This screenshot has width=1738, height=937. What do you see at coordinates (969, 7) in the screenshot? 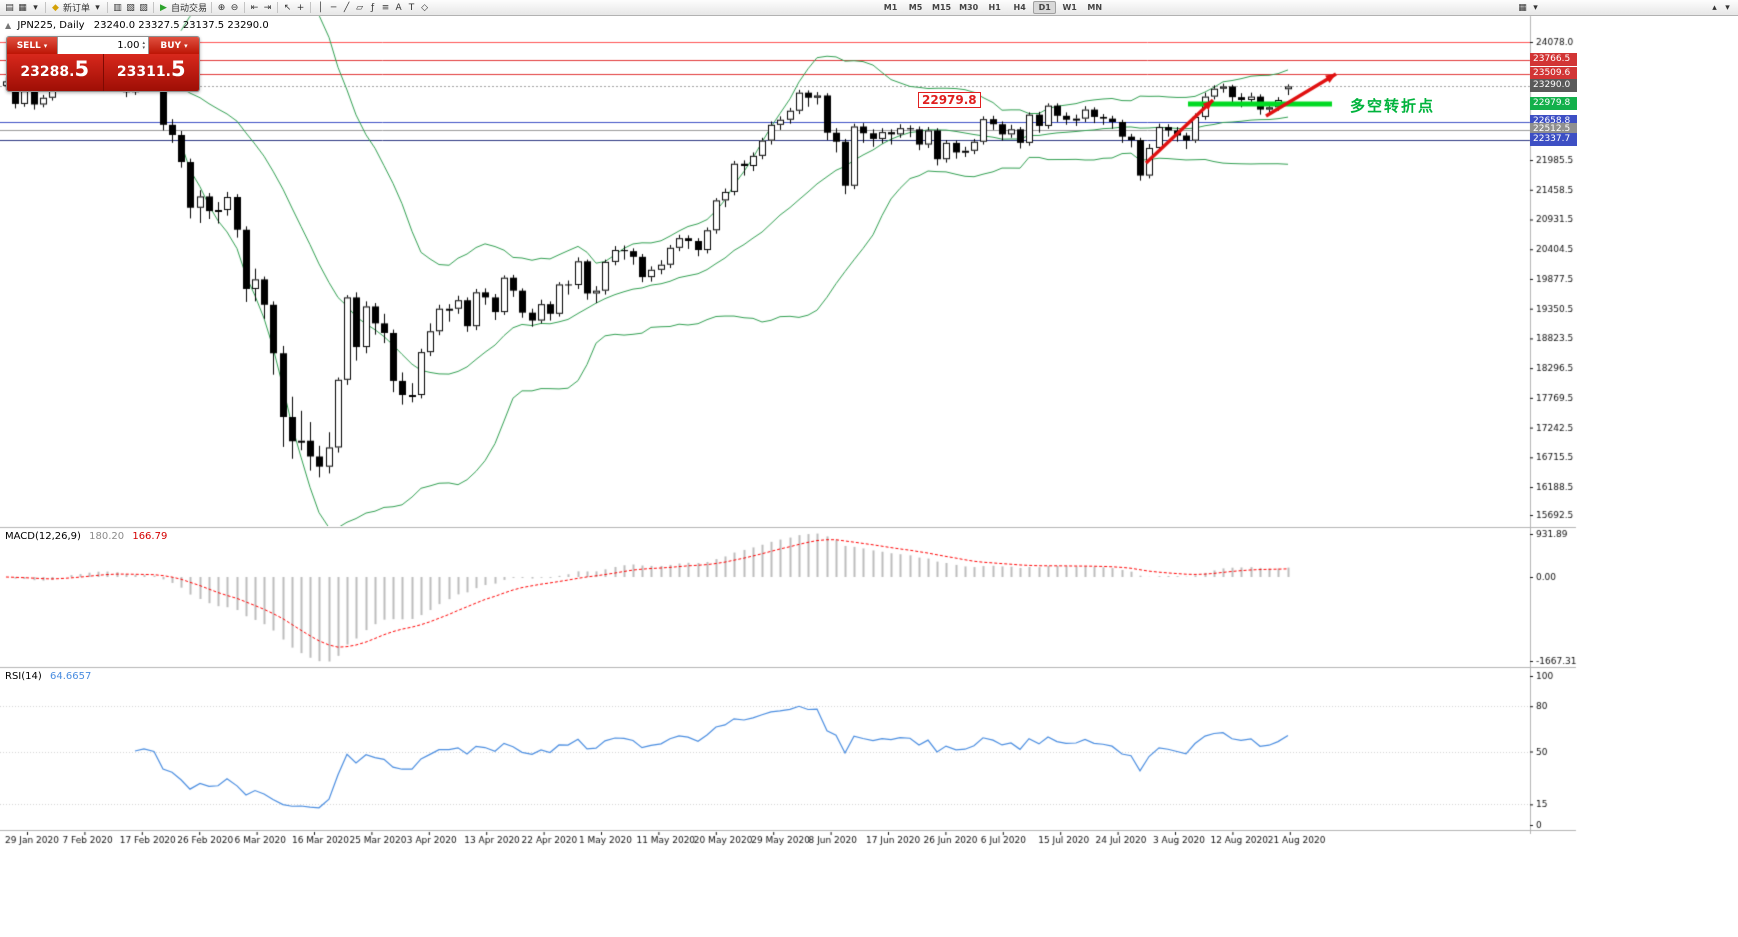
I see `timeframe-m30: M30` at bounding box center [969, 7].